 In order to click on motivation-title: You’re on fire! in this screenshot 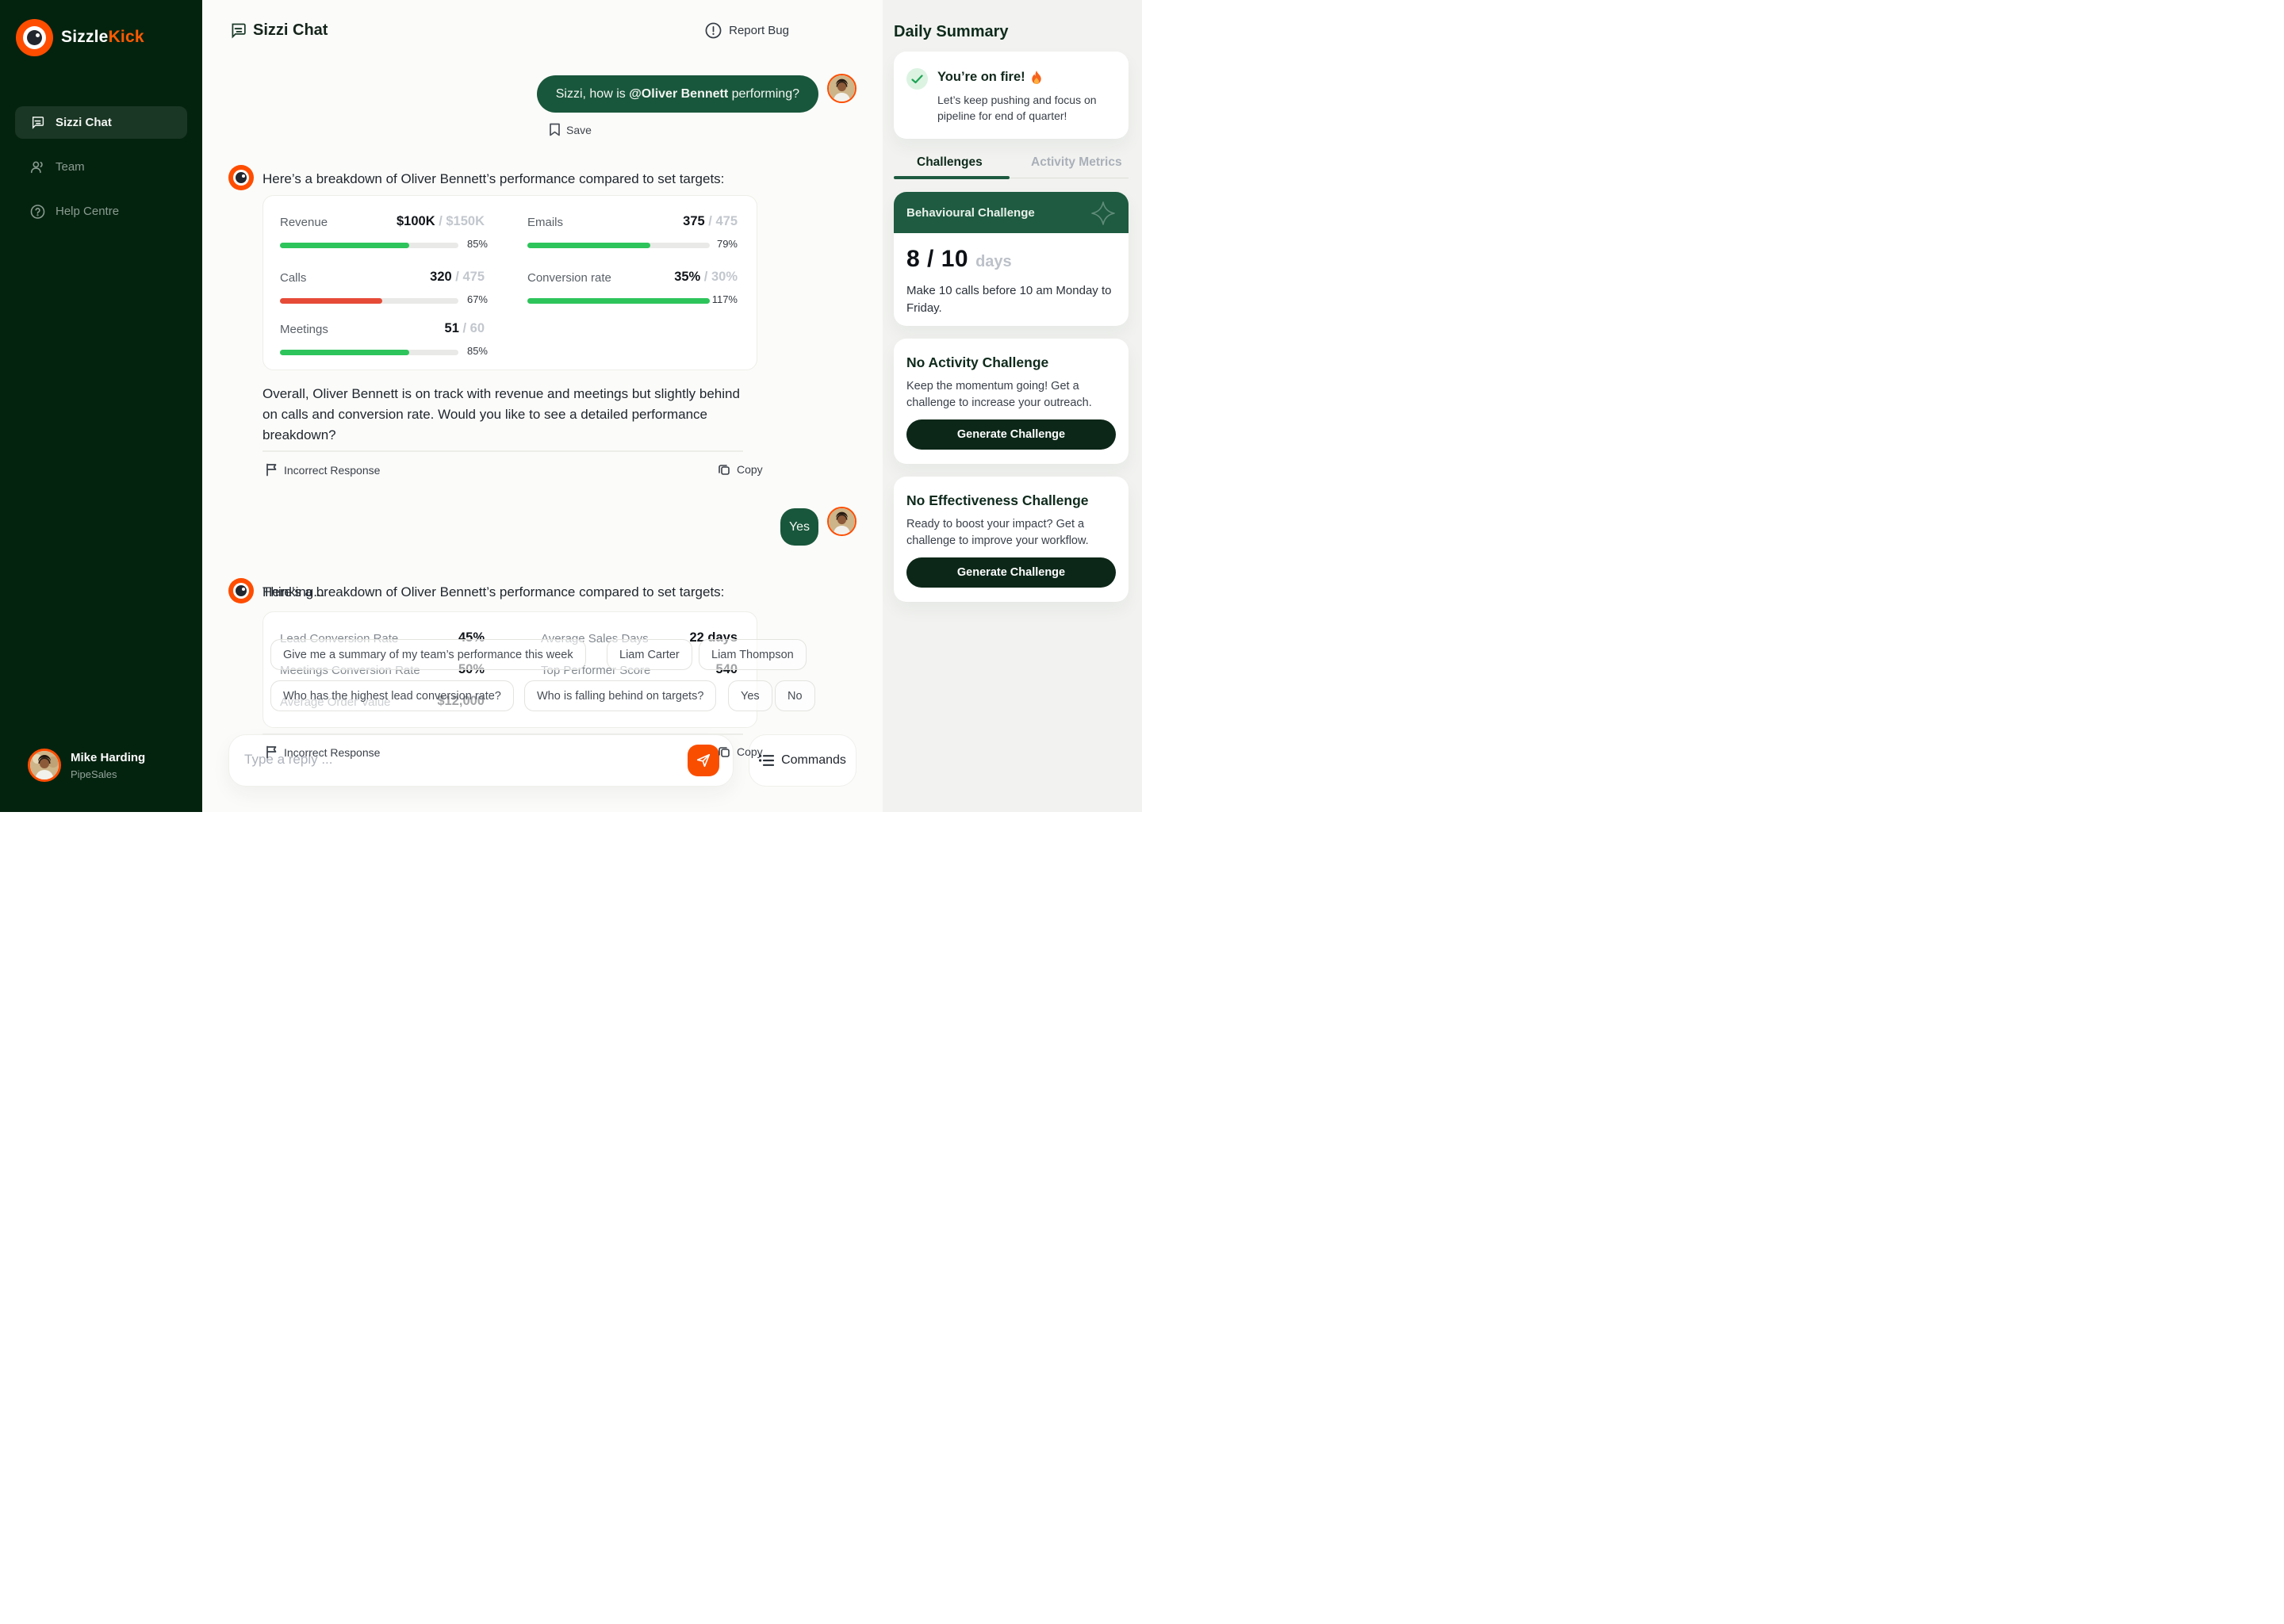, I will do `click(990, 77)`.